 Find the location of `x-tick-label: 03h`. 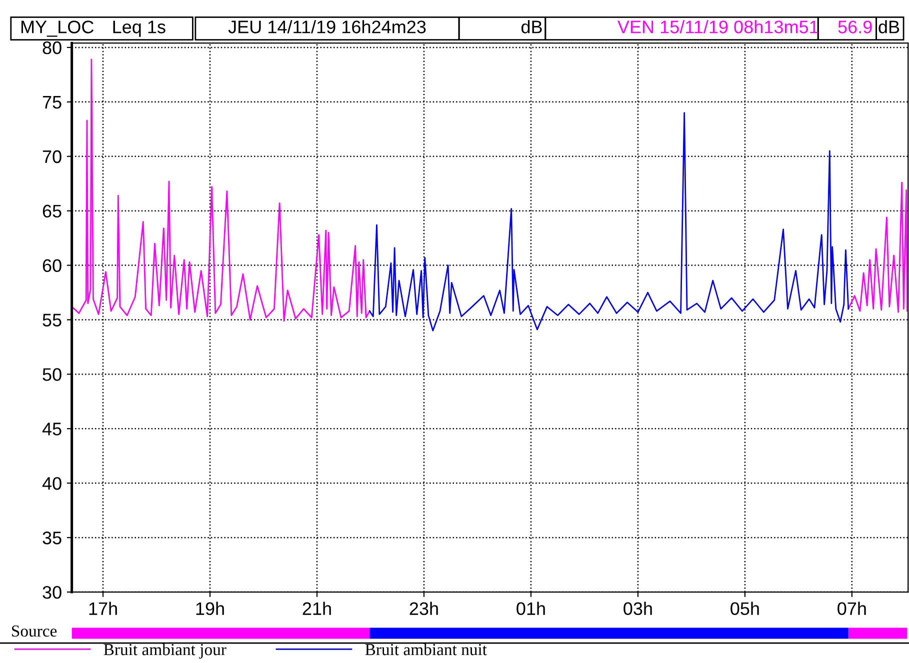

x-tick-label: 03h is located at coordinates (638, 609).